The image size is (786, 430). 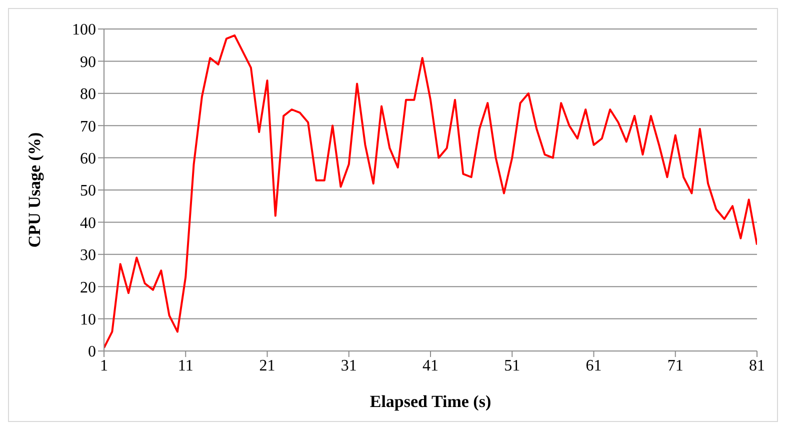 I want to click on x-tick-label: 11, so click(x=186, y=365).